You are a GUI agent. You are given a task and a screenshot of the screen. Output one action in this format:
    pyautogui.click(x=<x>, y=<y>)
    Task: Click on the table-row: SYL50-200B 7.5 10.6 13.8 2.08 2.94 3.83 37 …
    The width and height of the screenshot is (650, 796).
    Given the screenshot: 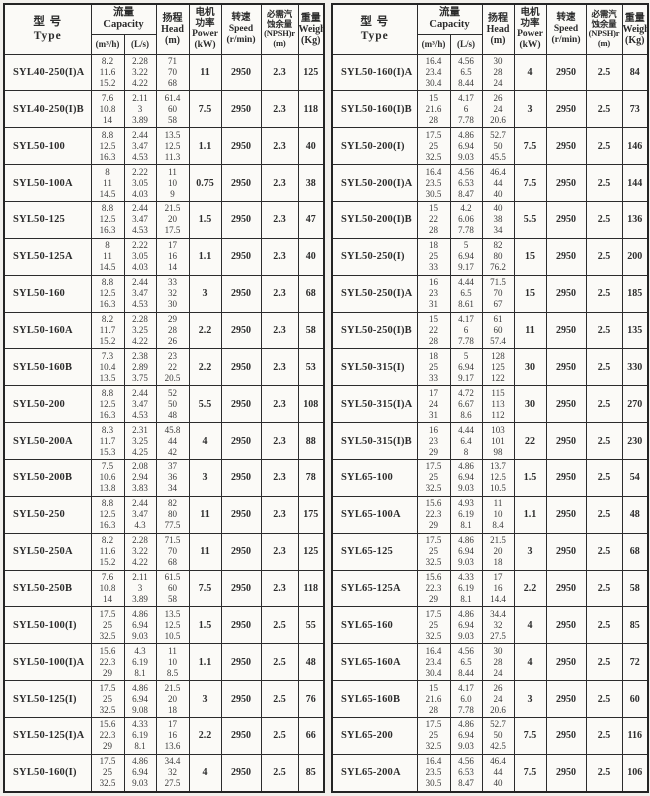 What is the action you would take?
    pyautogui.click(x=164, y=477)
    